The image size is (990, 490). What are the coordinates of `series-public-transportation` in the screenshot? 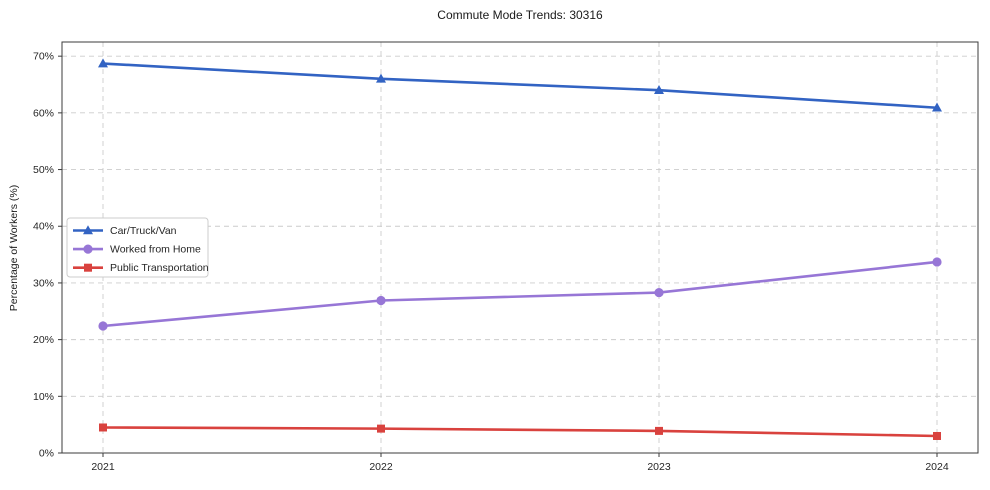 It's located at (520, 431).